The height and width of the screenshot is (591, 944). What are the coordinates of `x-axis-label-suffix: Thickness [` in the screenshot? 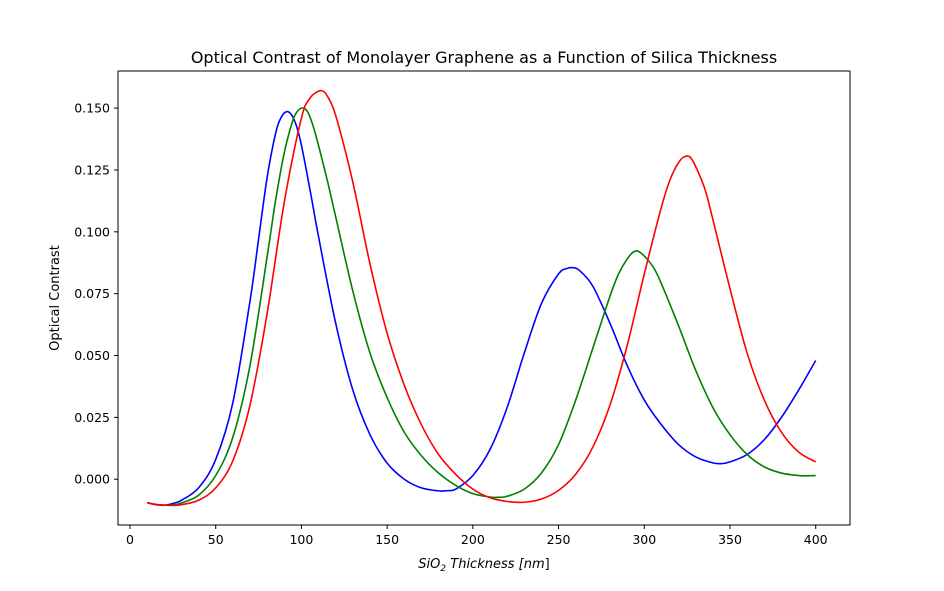 It's located at (485, 564).